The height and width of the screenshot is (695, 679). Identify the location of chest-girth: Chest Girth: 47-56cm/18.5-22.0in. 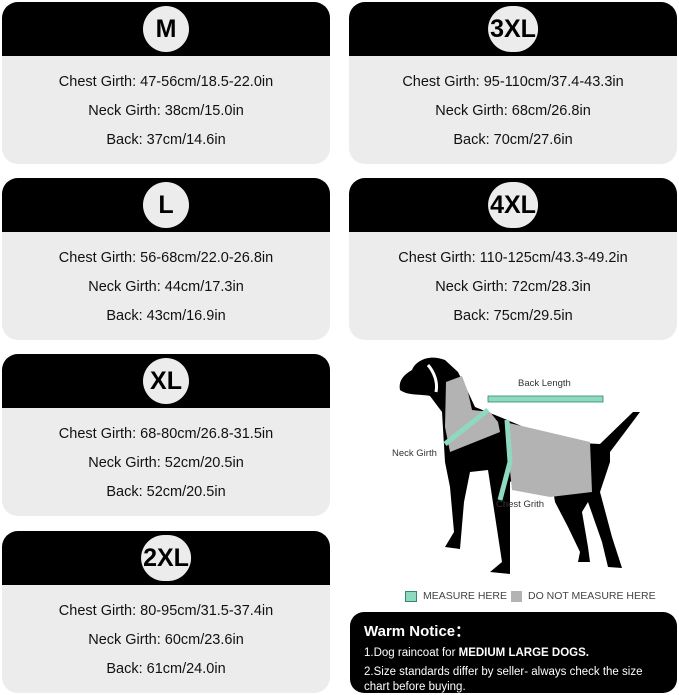
(166, 82).